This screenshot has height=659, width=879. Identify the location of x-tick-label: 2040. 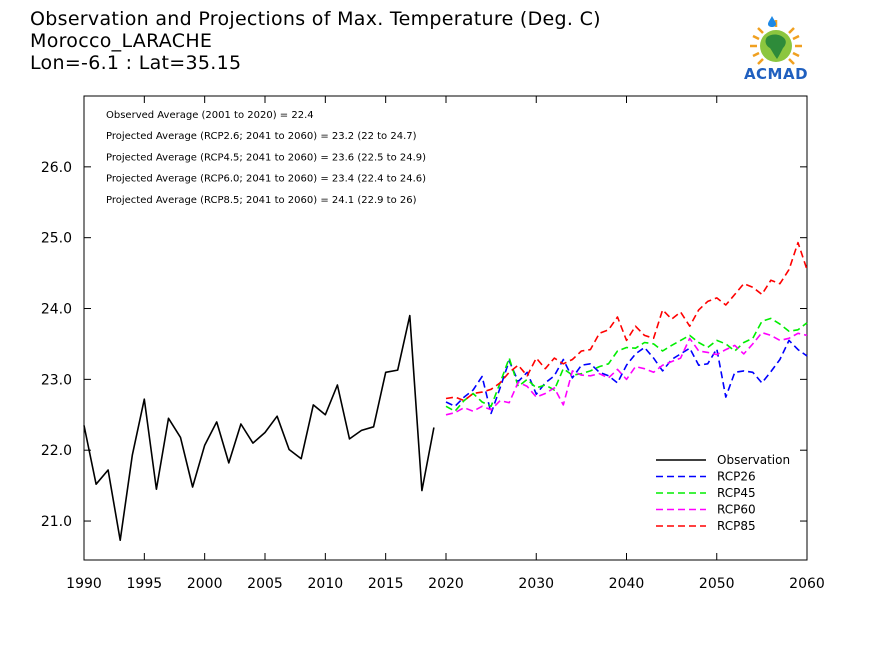
(627, 584).